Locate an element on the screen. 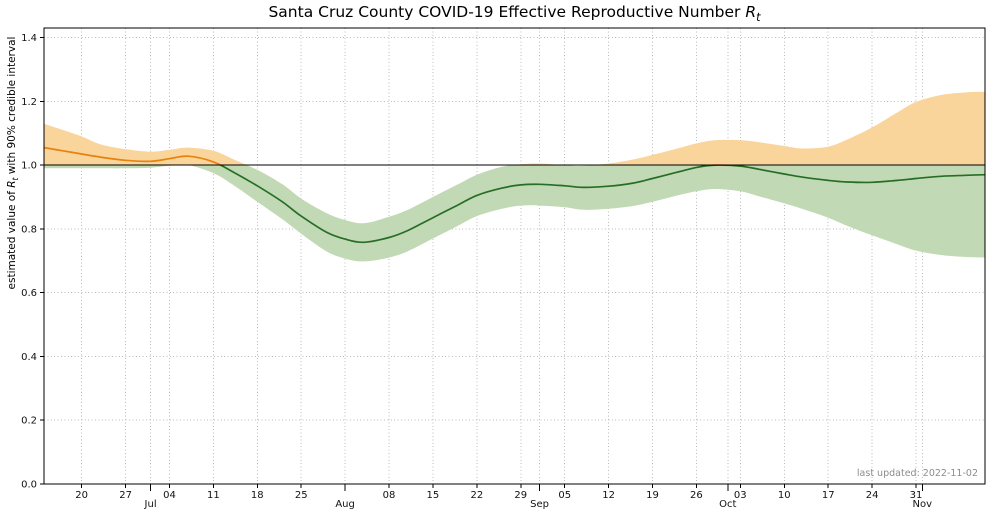  svg-text: 31 is located at coordinates (916, 495).